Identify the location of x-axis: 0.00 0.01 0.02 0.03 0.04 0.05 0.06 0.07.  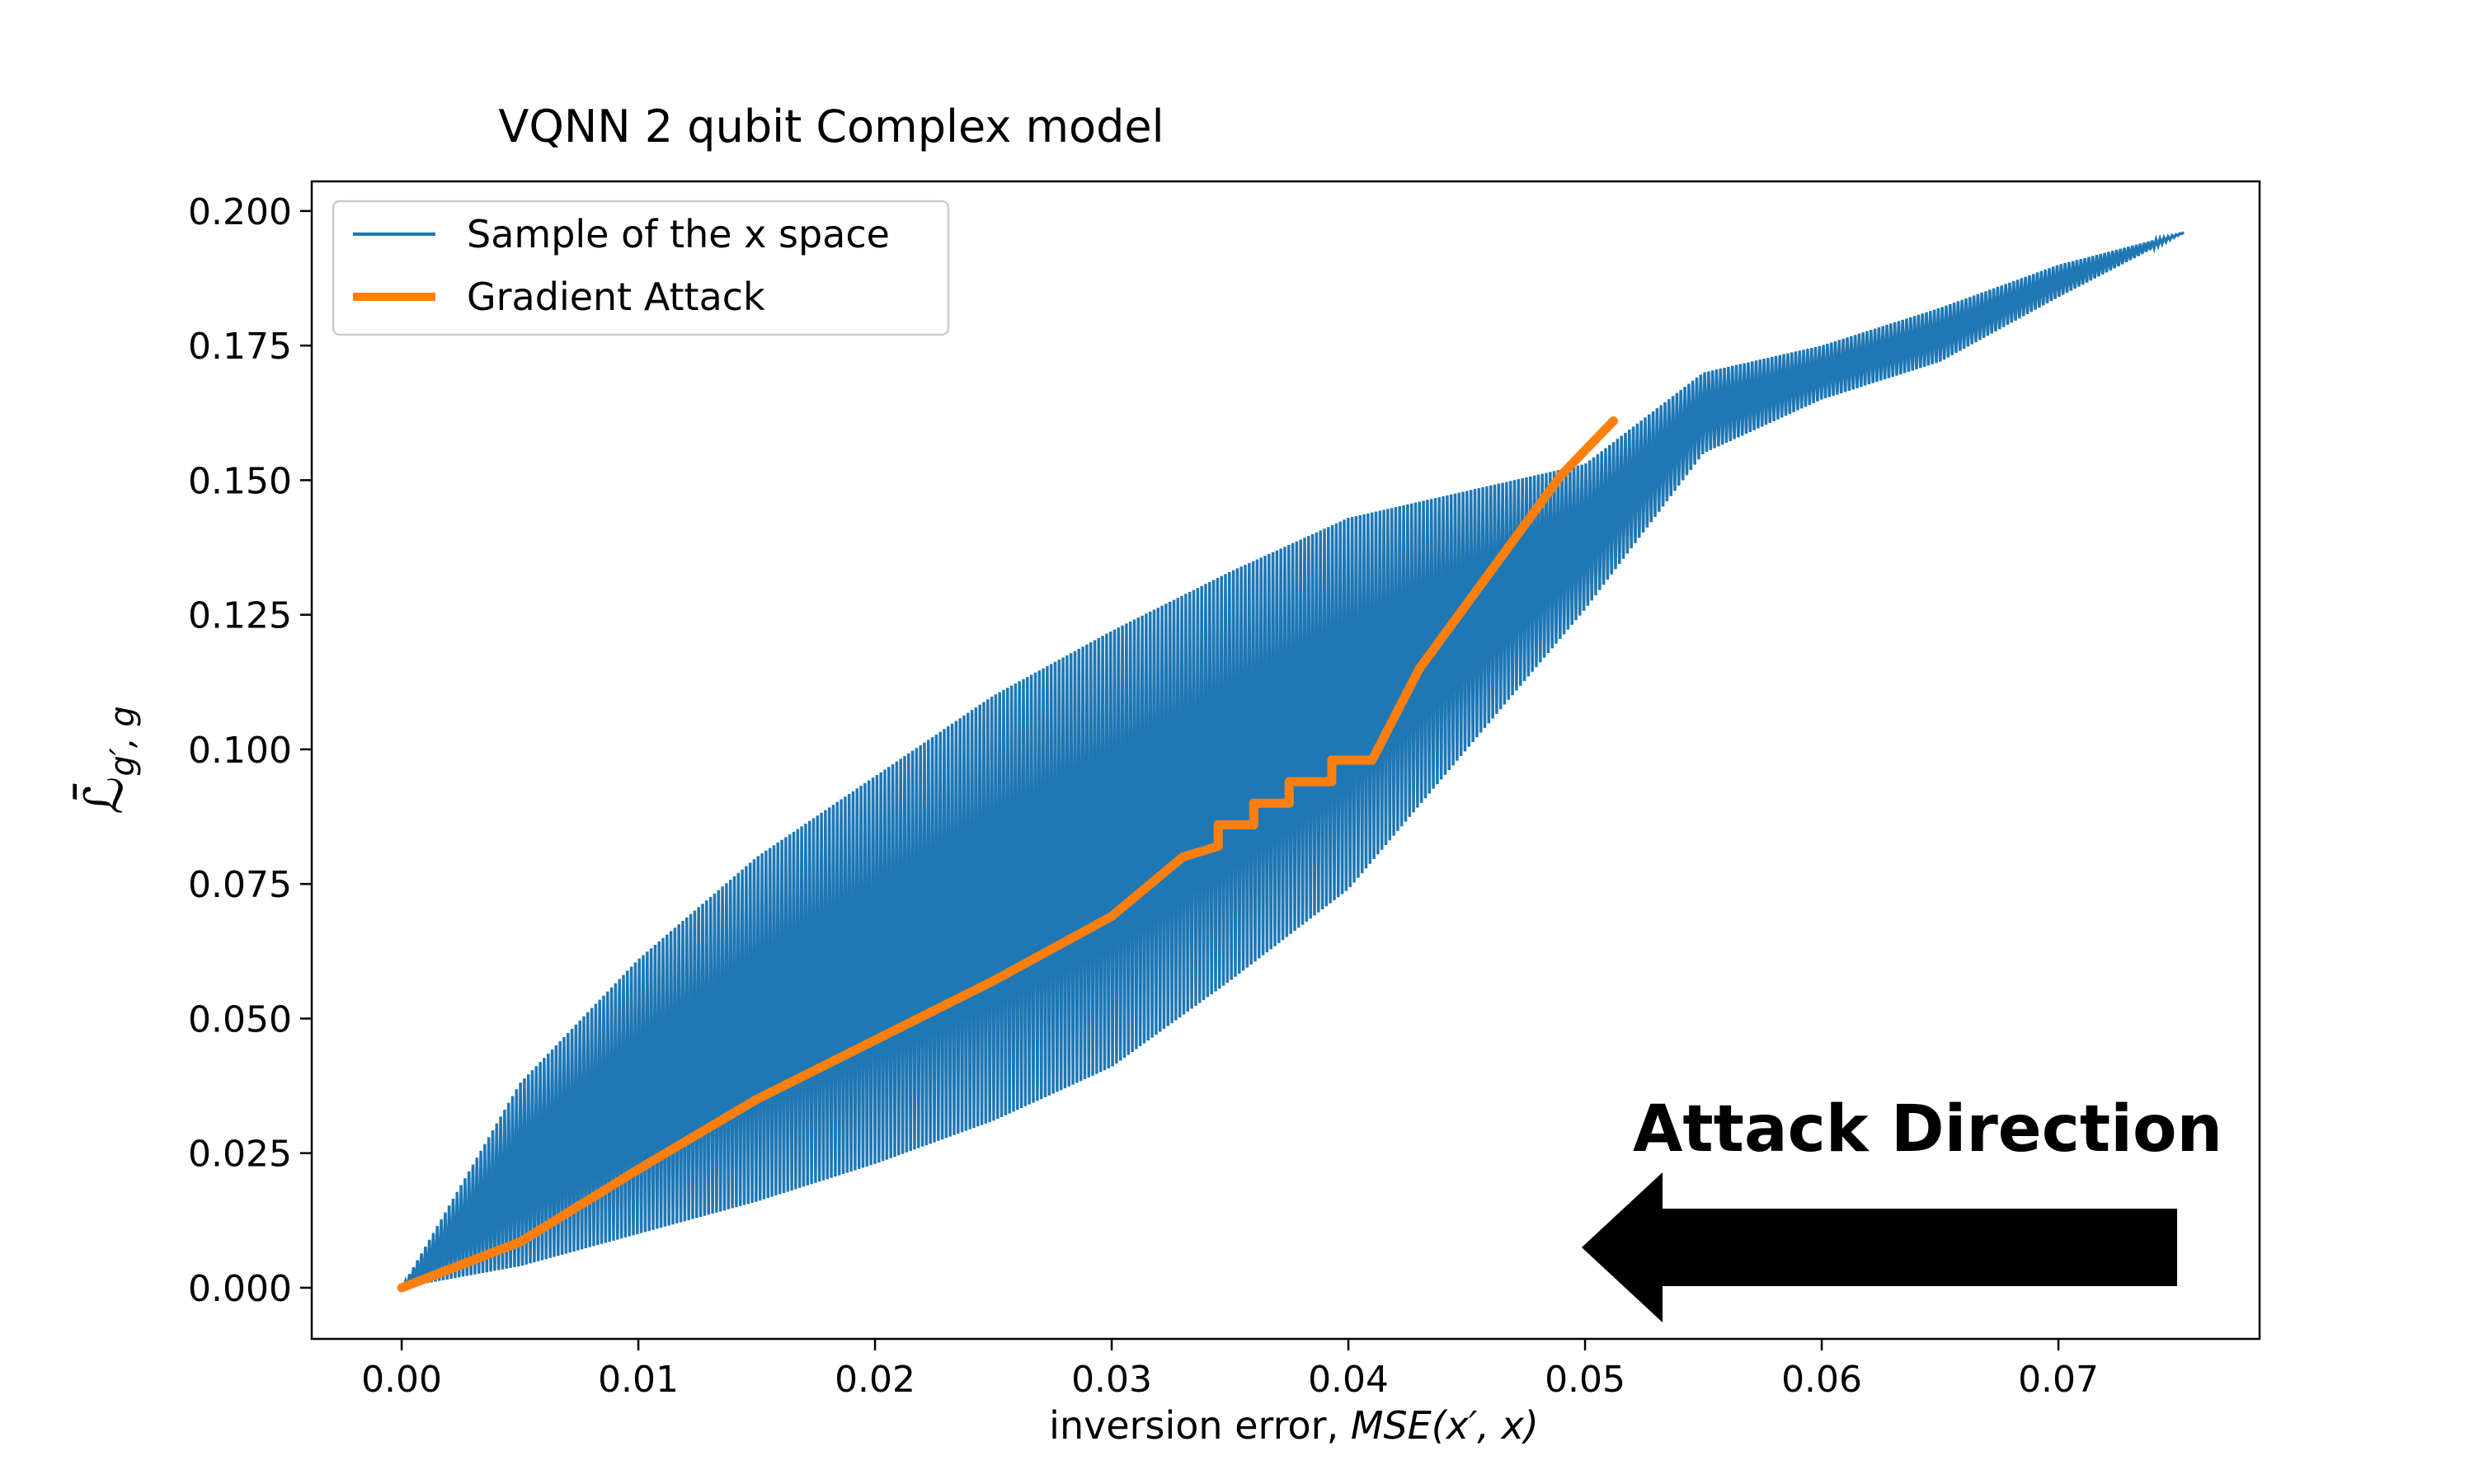
(1230, 1370).